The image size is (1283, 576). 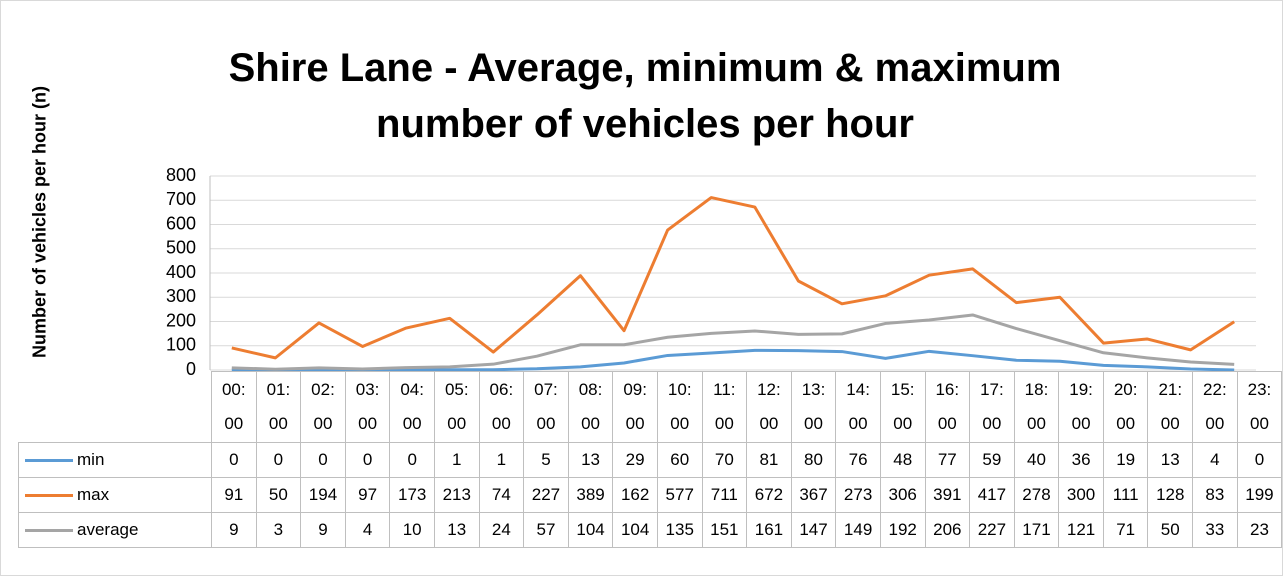 I want to click on data-label: 194, so click(x=323, y=495).